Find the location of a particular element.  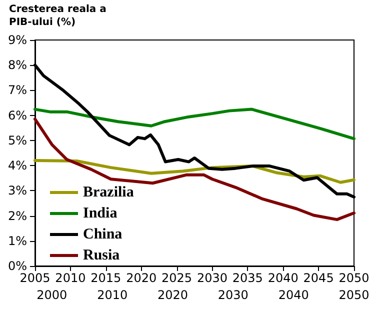

y-tick-label: 5% is located at coordinates (17, 140).